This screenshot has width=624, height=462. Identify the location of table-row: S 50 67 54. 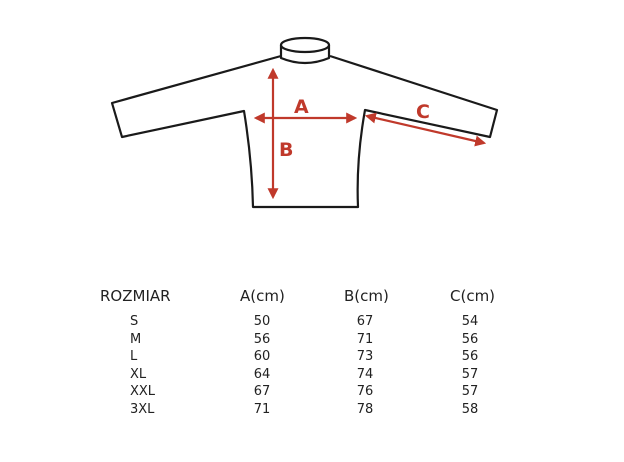
(312, 323).